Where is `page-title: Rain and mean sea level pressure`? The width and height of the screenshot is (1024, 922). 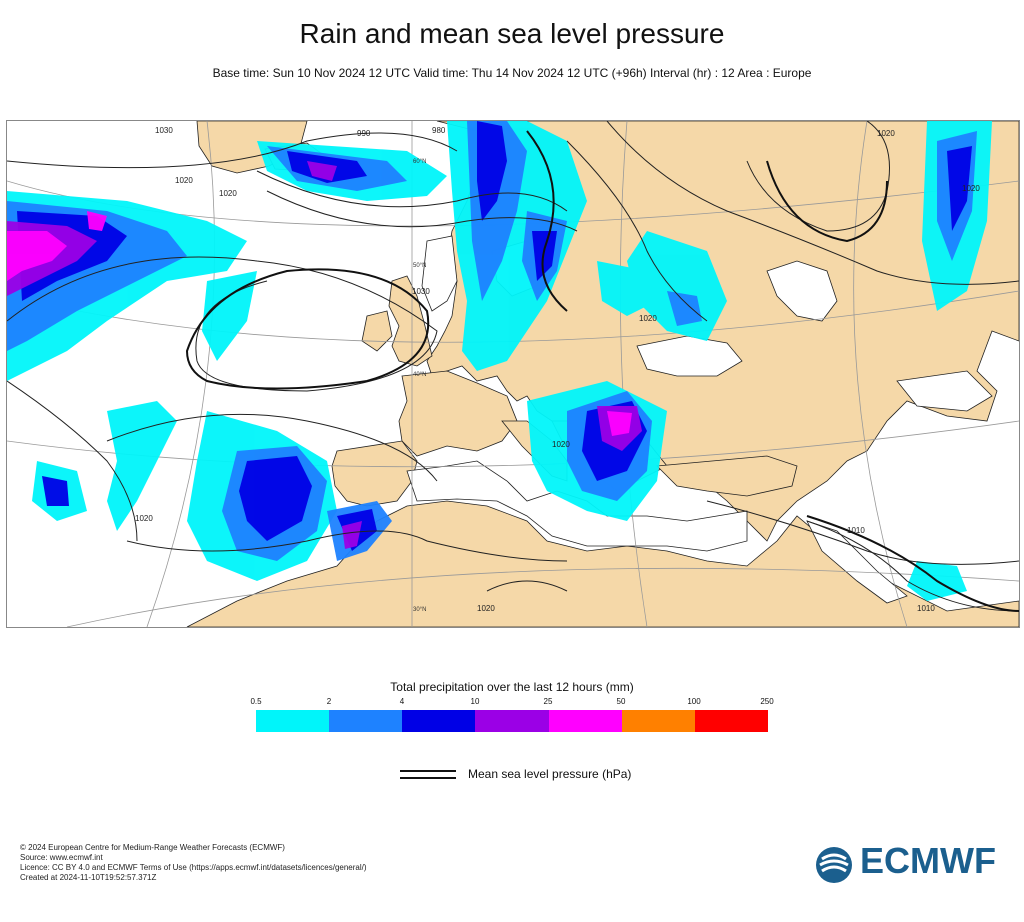 page-title: Rain and mean sea level pressure is located at coordinates (512, 33).